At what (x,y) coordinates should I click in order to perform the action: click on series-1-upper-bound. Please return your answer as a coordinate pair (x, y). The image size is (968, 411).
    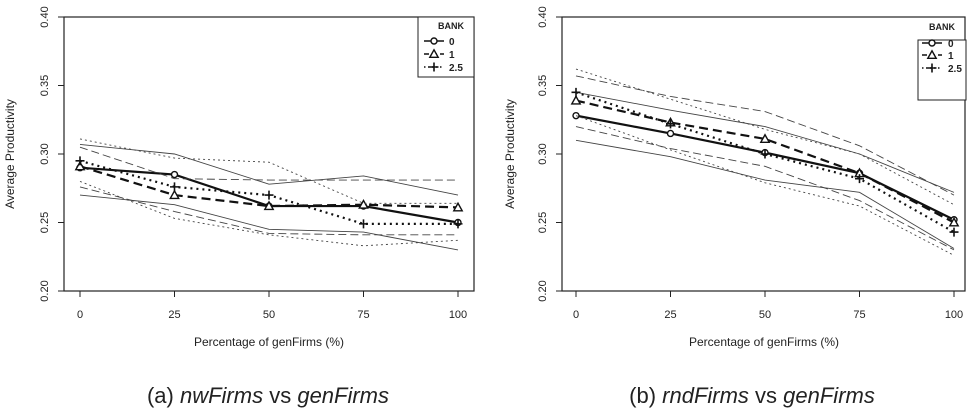
    Looking at the image, I should click on (268, 163).